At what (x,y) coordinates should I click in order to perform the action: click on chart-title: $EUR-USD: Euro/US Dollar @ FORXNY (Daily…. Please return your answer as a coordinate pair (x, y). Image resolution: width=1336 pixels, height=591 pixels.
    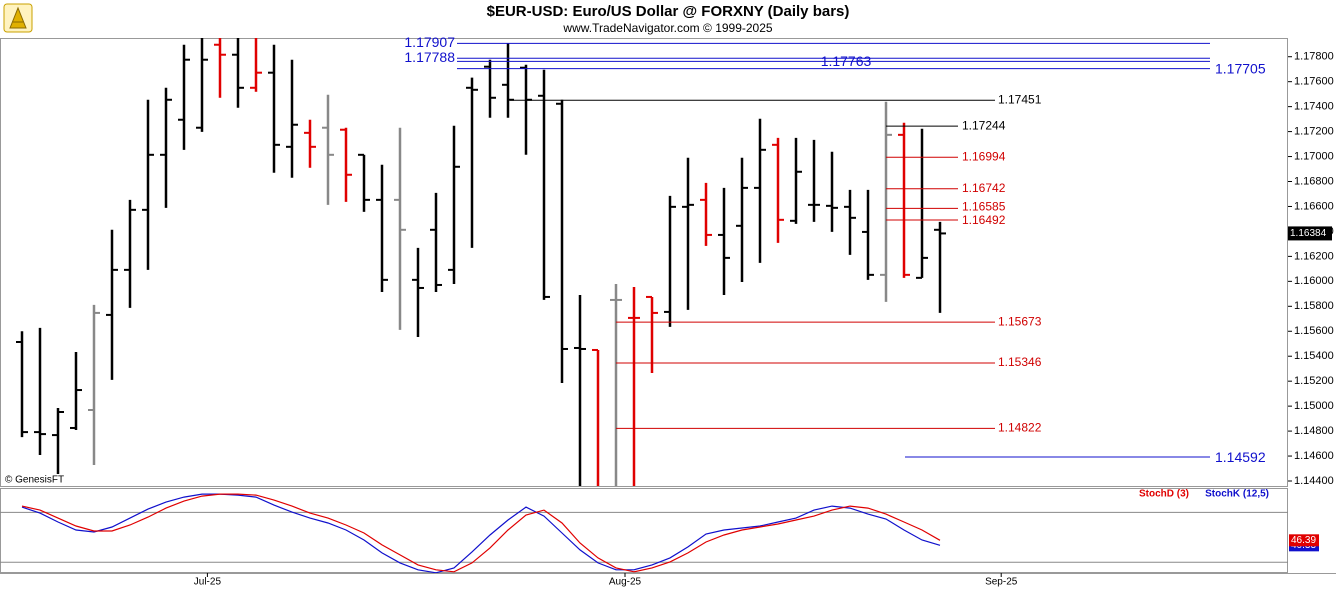
    Looking at the image, I should click on (668, 11).